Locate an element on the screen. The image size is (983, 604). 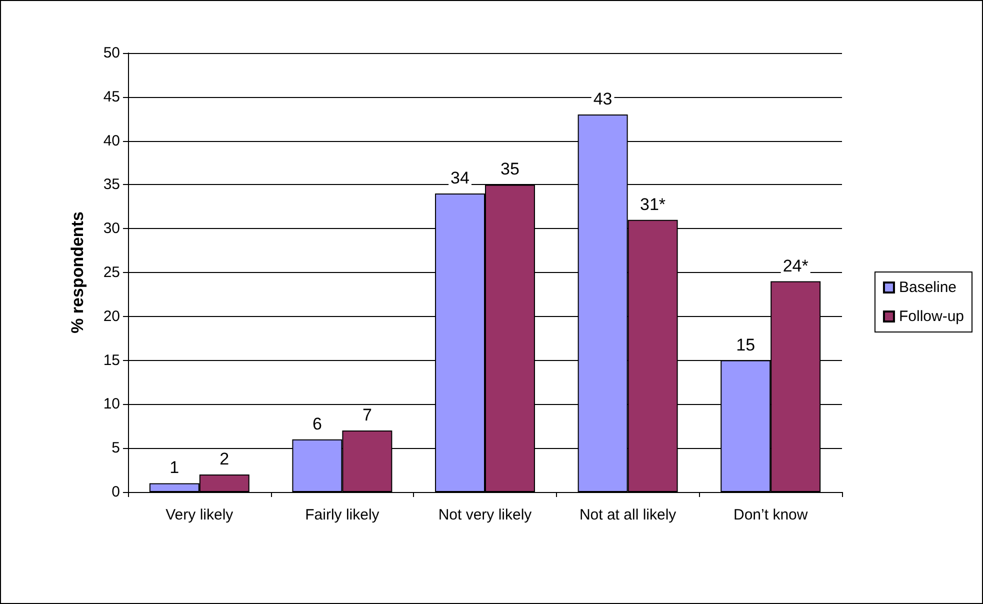
x-tick-label: Not at all likely is located at coordinates (628, 515).